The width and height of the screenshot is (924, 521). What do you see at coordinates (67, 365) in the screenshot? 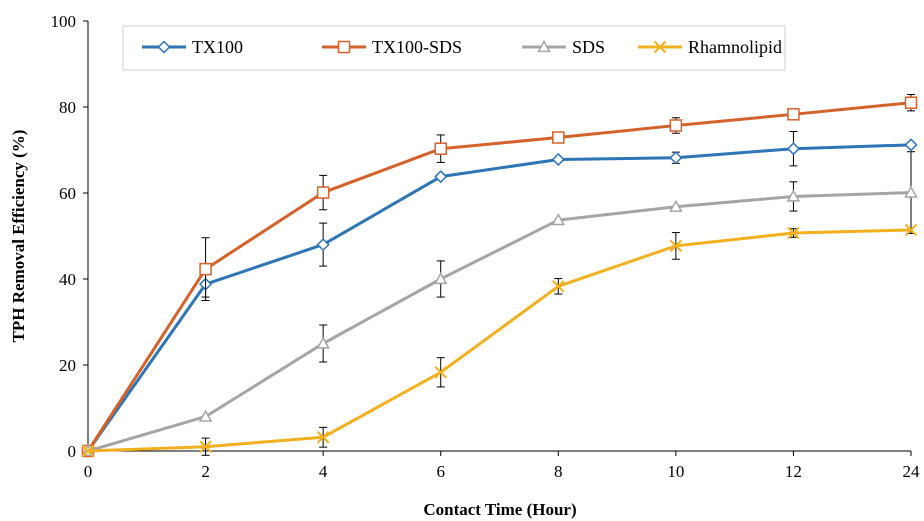
I see `y-tick-label: 20` at bounding box center [67, 365].